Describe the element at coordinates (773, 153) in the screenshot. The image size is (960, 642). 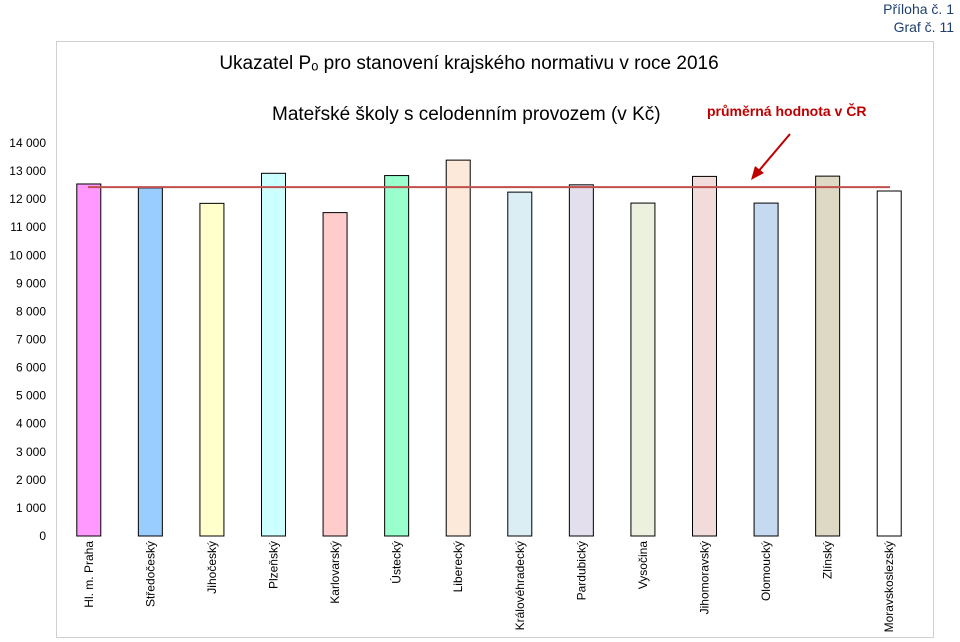
I see `average-arrow-shaft` at that location.